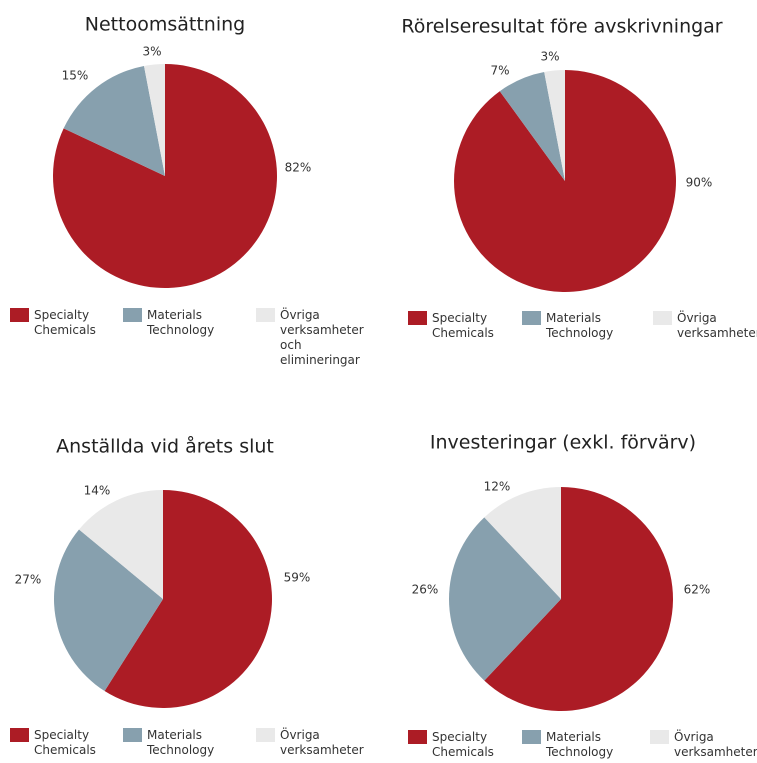  Describe the element at coordinates (697, 590) in the screenshot. I see `value-label: 62%` at that location.